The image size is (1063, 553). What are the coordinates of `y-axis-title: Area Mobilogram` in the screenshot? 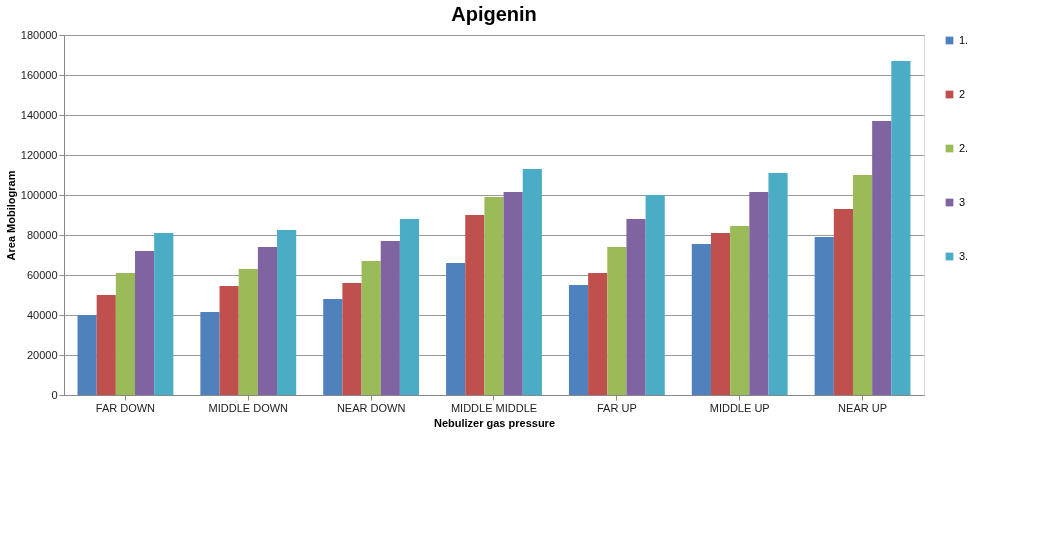 It's located at (10, 215).